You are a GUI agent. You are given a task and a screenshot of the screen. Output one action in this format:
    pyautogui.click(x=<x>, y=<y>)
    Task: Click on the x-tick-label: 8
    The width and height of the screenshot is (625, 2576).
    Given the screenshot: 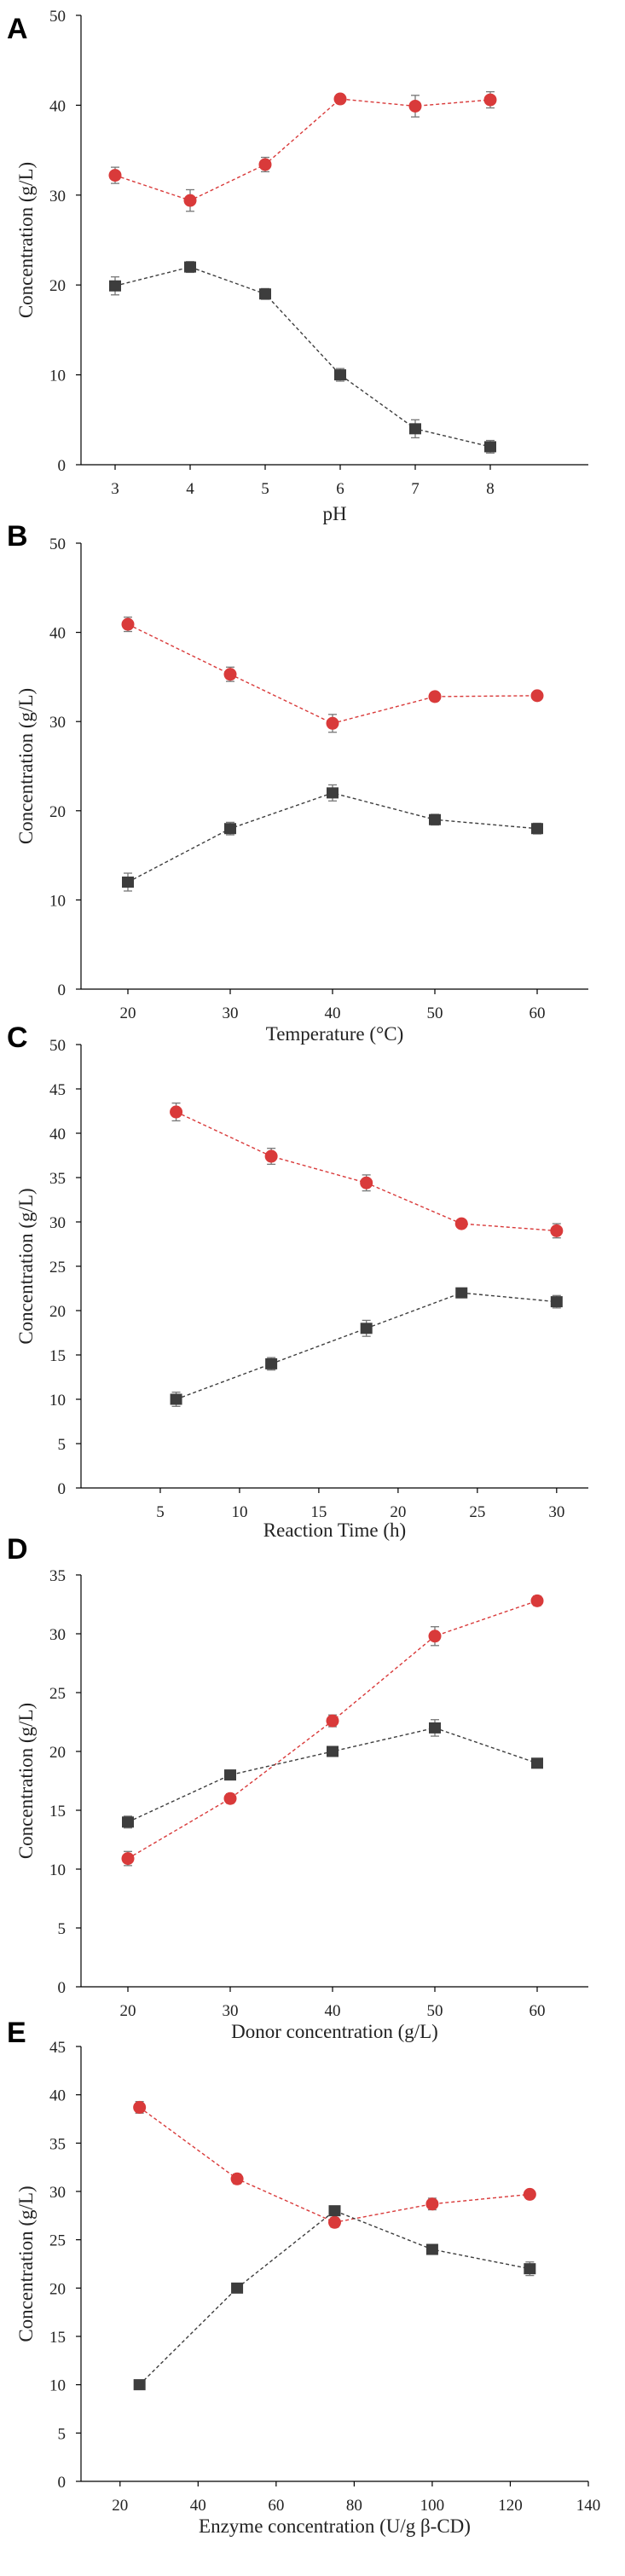 What is the action you would take?
    pyautogui.click(x=491, y=489)
    